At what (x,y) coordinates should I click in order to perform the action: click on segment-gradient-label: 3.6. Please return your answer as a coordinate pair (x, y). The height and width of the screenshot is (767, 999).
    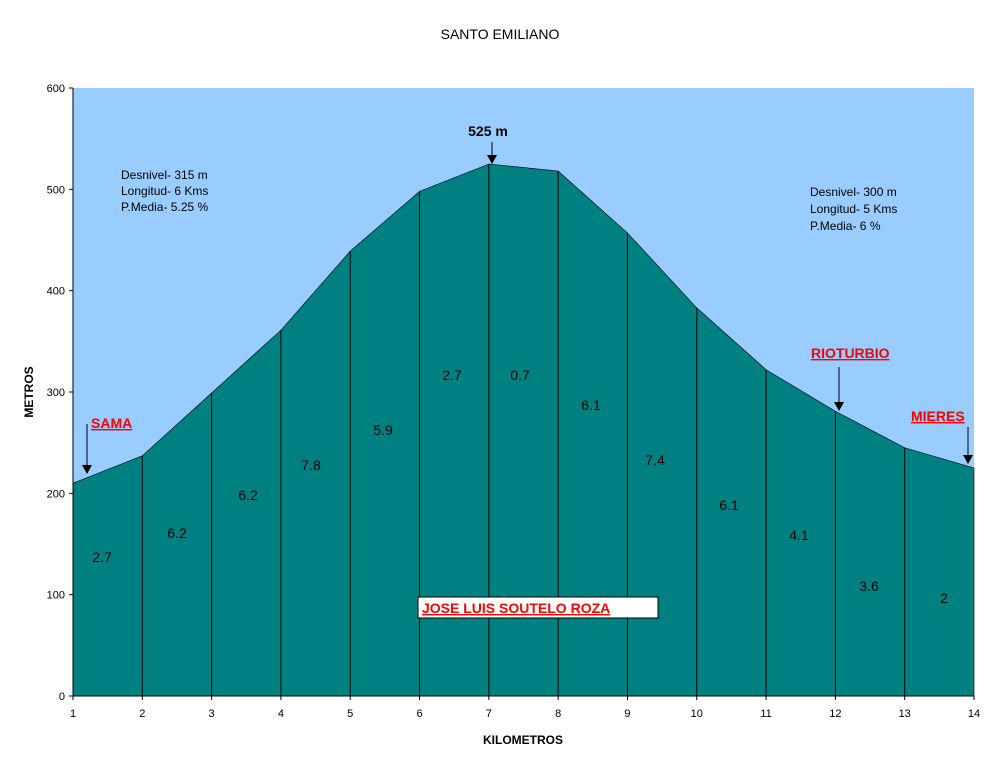
    Looking at the image, I should click on (869, 586).